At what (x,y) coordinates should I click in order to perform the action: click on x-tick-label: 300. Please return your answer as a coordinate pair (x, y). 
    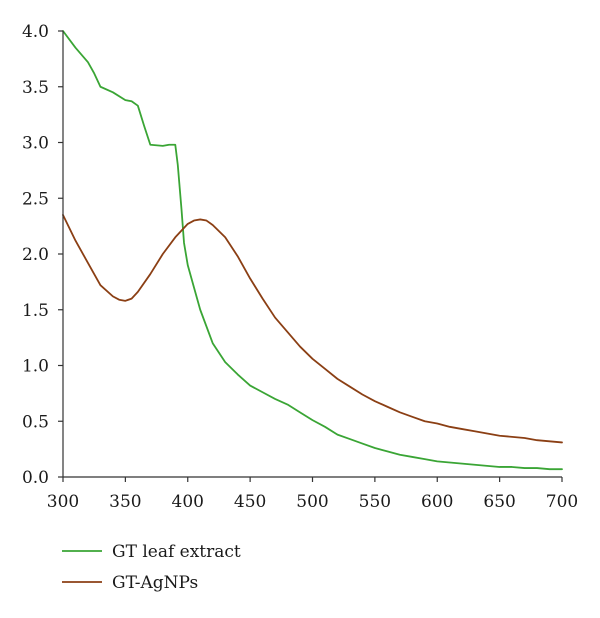
    Looking at the image, I should click on (63, 502).